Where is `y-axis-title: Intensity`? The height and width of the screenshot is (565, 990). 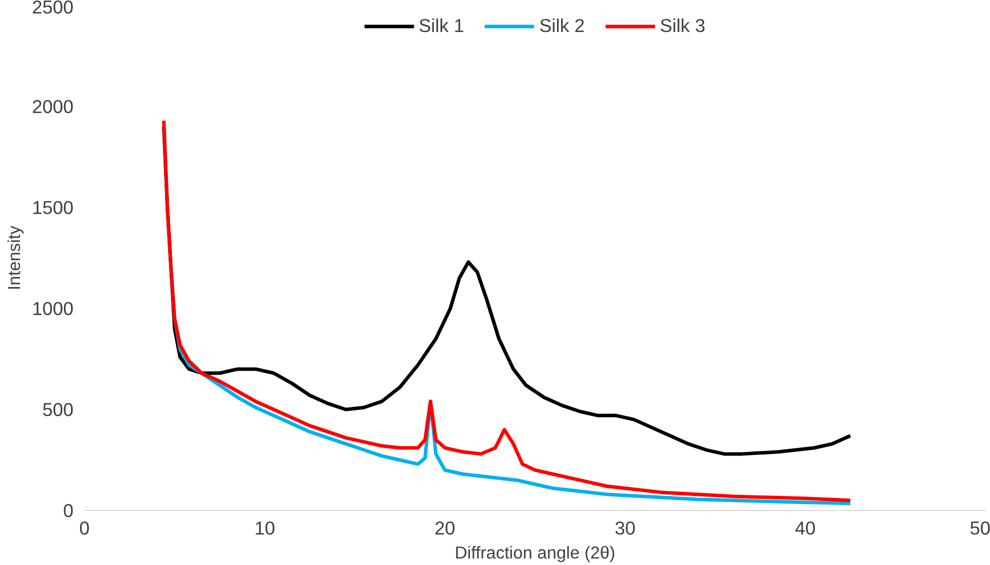
y-axis-title: Intensity is located at coordinates (14, 257).